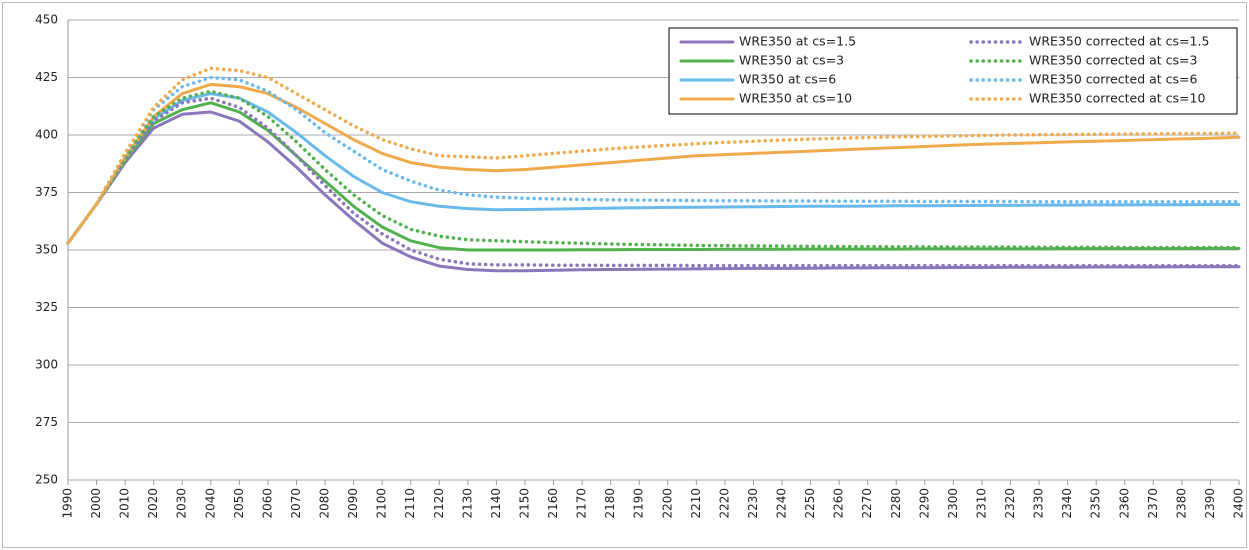 The image size is (1249, 550). I want to click on x-tick-label: 2070, so click(296, 503).